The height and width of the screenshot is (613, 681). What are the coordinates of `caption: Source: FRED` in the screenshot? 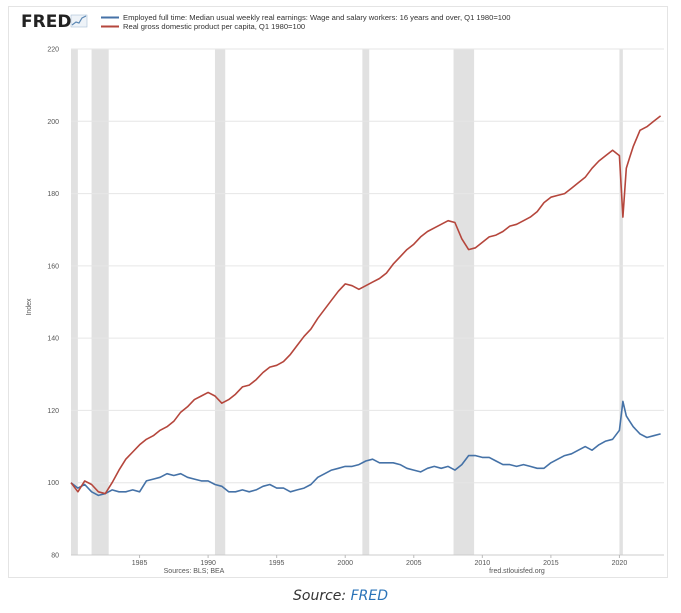 It's located at (340, 596).